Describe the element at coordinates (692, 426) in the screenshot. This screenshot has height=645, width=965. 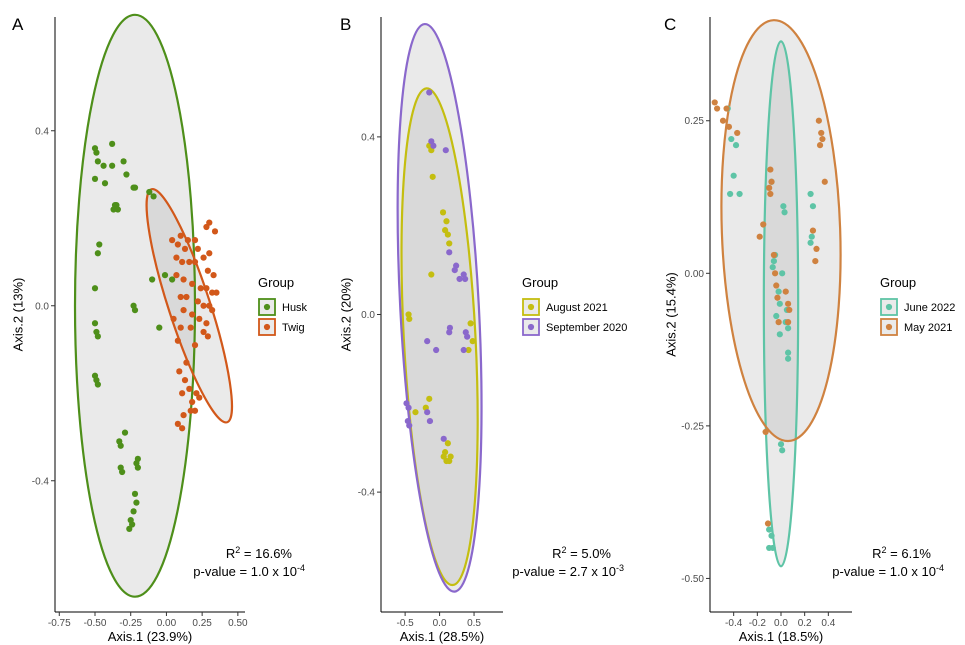
I see `y-tick-label: -0.25` at that location.